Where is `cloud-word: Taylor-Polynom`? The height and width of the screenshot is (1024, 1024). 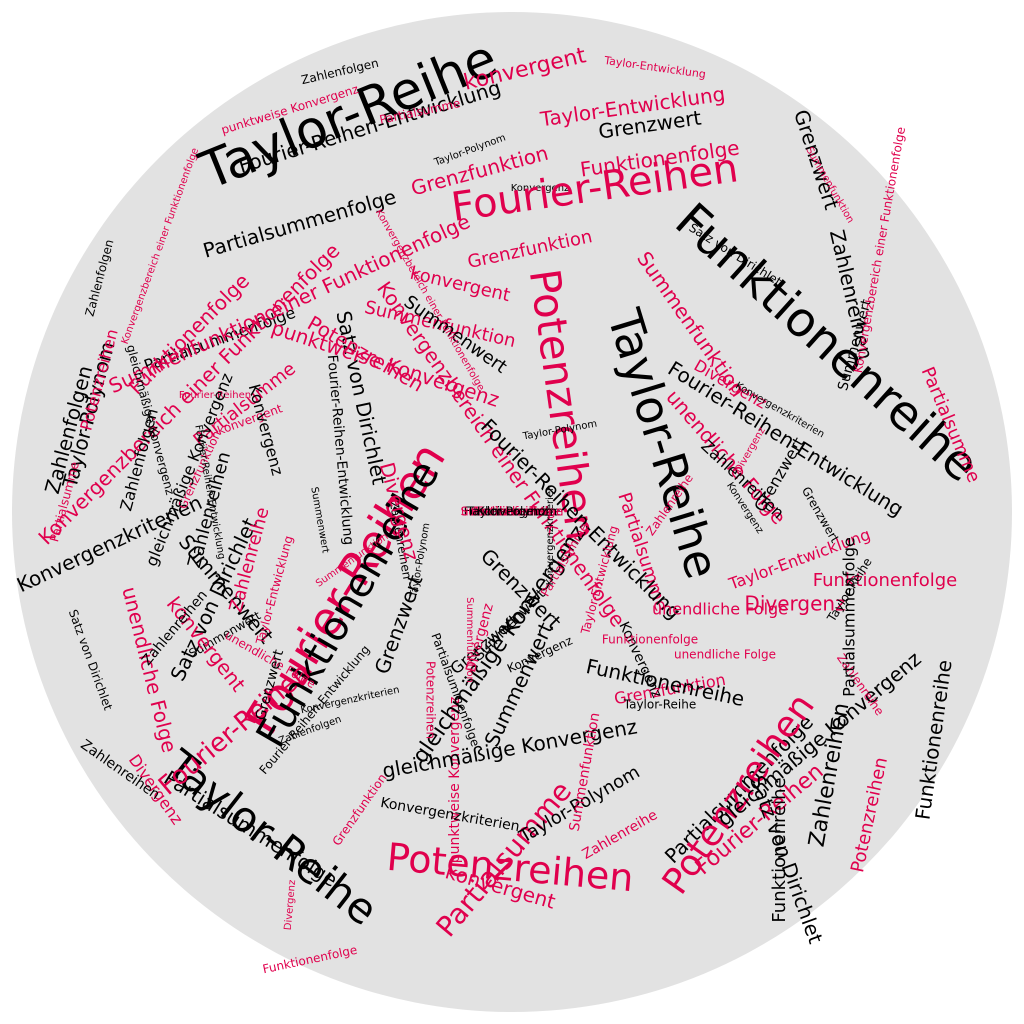
cloud-word: Taylor-Polynom is located at coordinates (511, 512).